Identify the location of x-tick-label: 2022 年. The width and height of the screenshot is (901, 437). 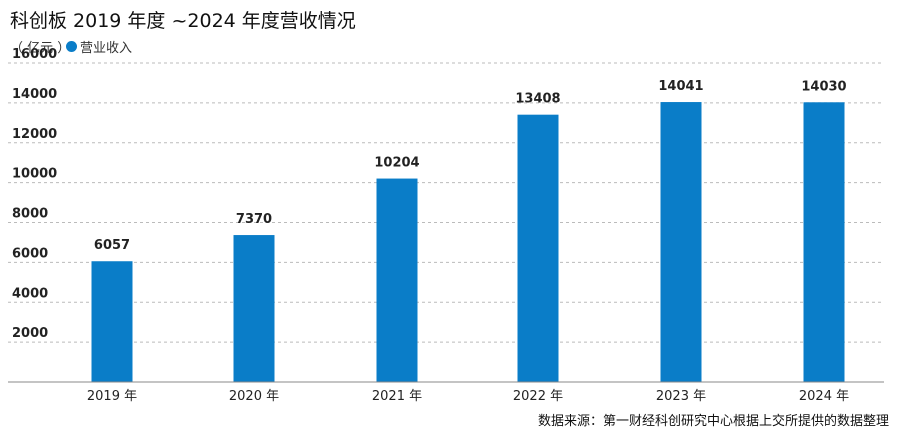
(538, 396).